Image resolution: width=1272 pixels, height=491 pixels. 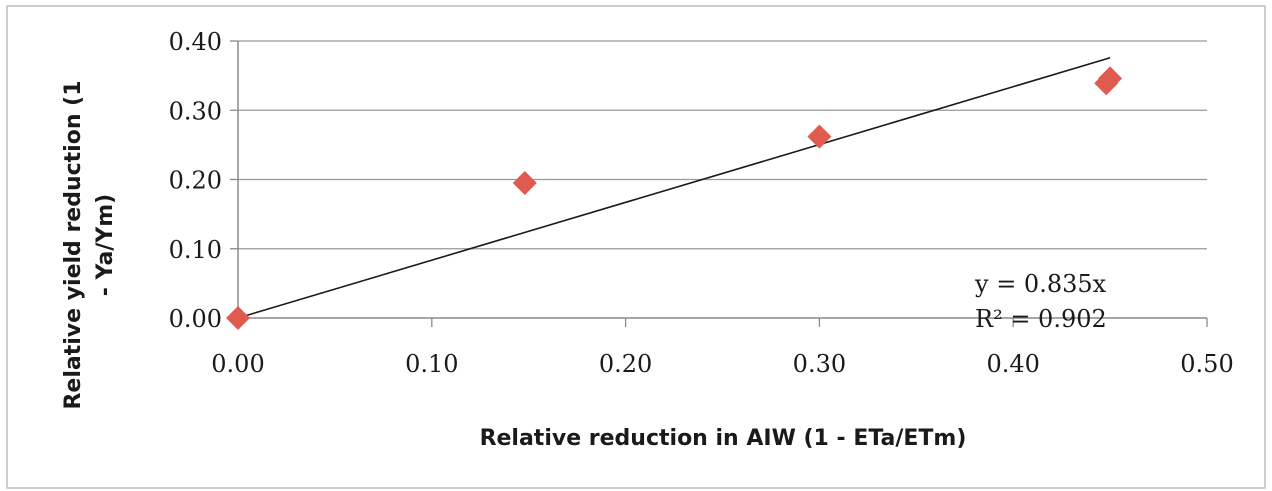 What do you see at coordinates (195, 111) in the screenshot?
I see `y-tick-label-3: 0.30` at bounding box center [195, 111].